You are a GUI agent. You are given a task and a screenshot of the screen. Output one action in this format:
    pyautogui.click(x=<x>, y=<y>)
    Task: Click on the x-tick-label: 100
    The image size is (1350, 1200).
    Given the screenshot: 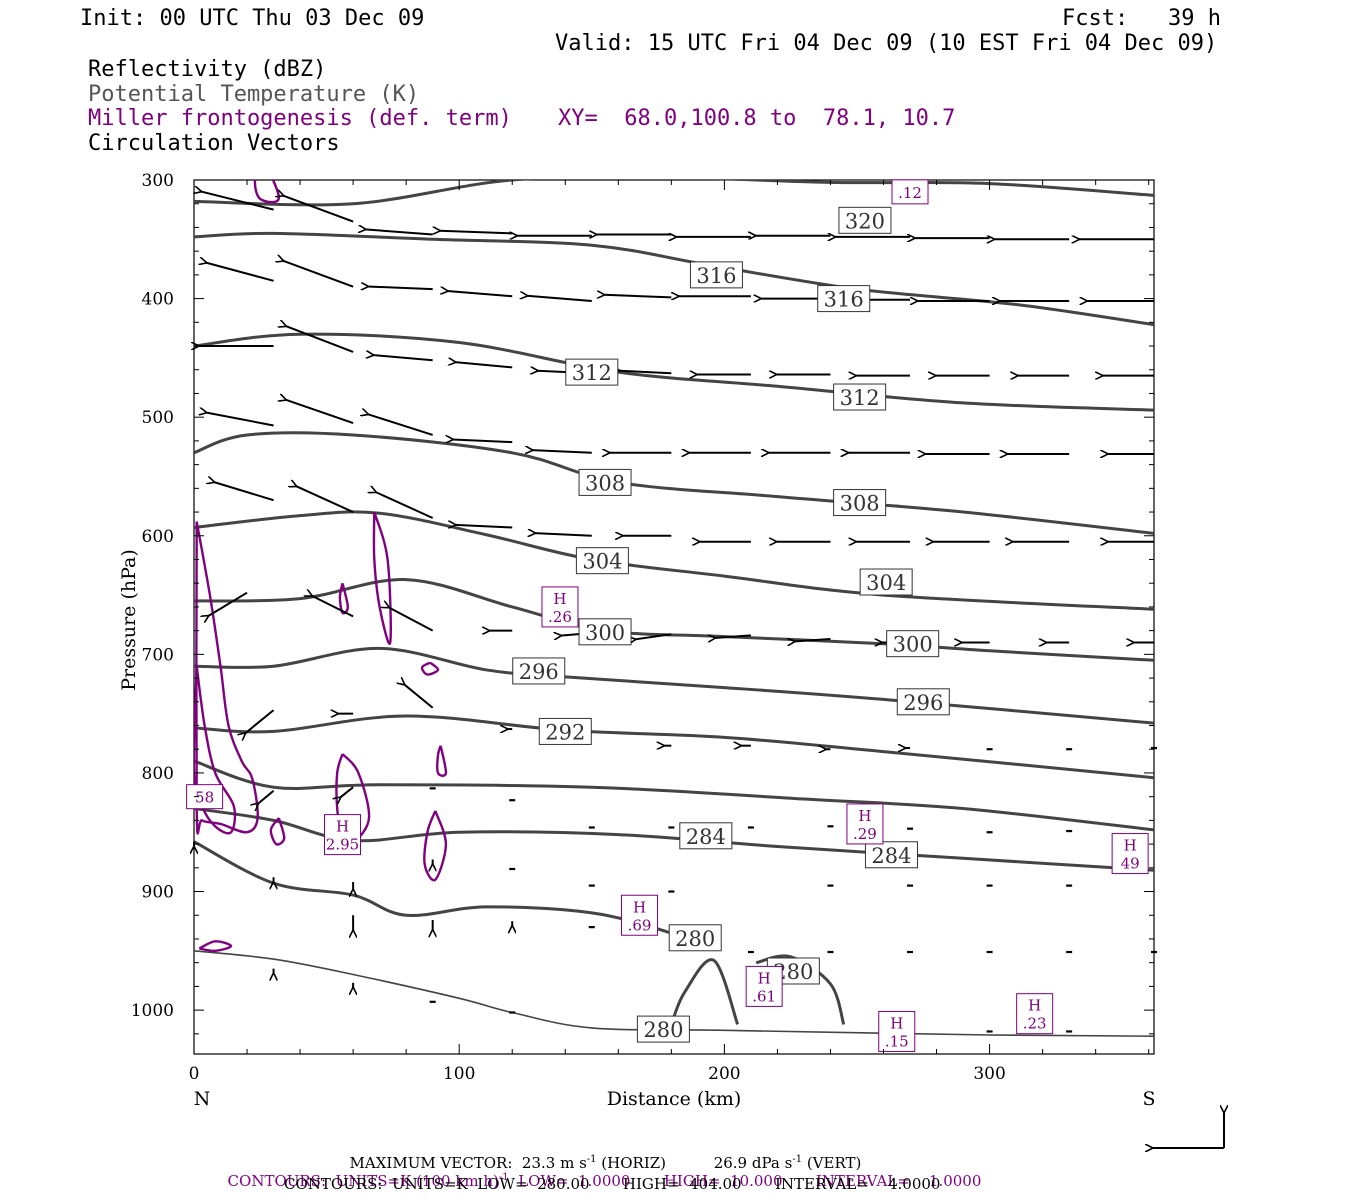 What is the action you would take?
    pyautogui.click(x=459, y=1074)
    